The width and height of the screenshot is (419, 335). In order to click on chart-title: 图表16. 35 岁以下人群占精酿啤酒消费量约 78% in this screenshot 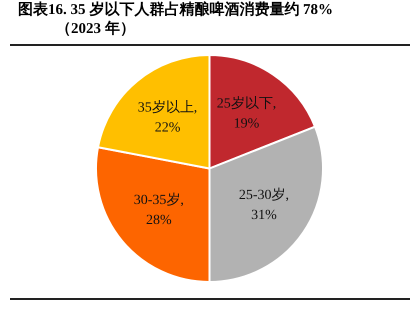, I will do `click(175, 10)`.